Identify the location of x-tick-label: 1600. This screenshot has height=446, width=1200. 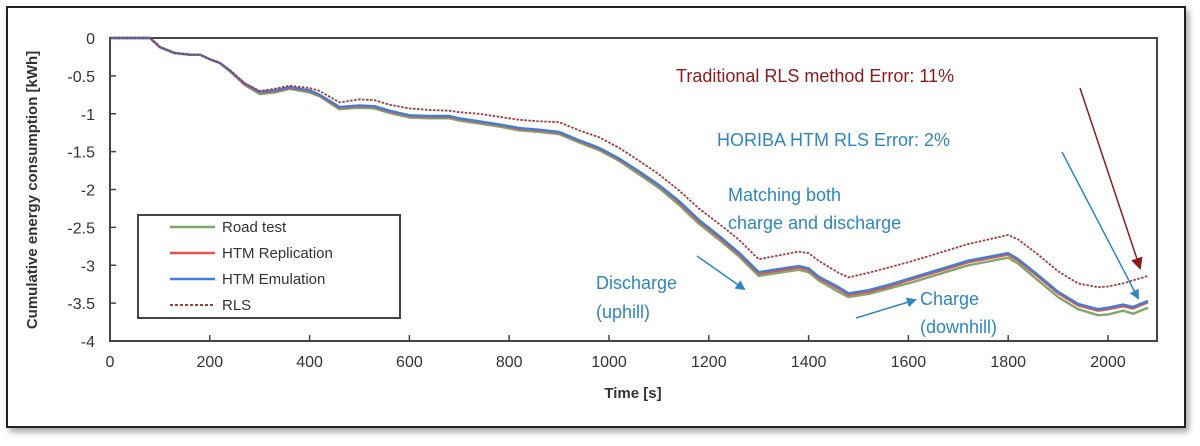
(909, 362).